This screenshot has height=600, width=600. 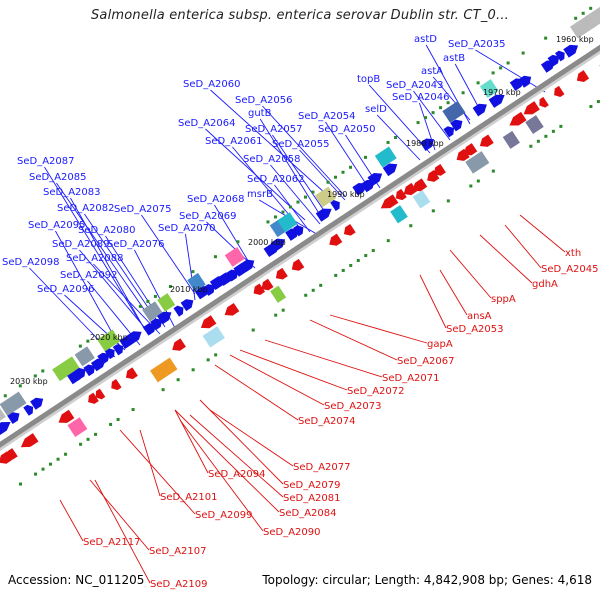 What do you see at coordinates (545, 284) in the screenshot?
I see `gene-label: gdhA` at bounding box center [545, 284].